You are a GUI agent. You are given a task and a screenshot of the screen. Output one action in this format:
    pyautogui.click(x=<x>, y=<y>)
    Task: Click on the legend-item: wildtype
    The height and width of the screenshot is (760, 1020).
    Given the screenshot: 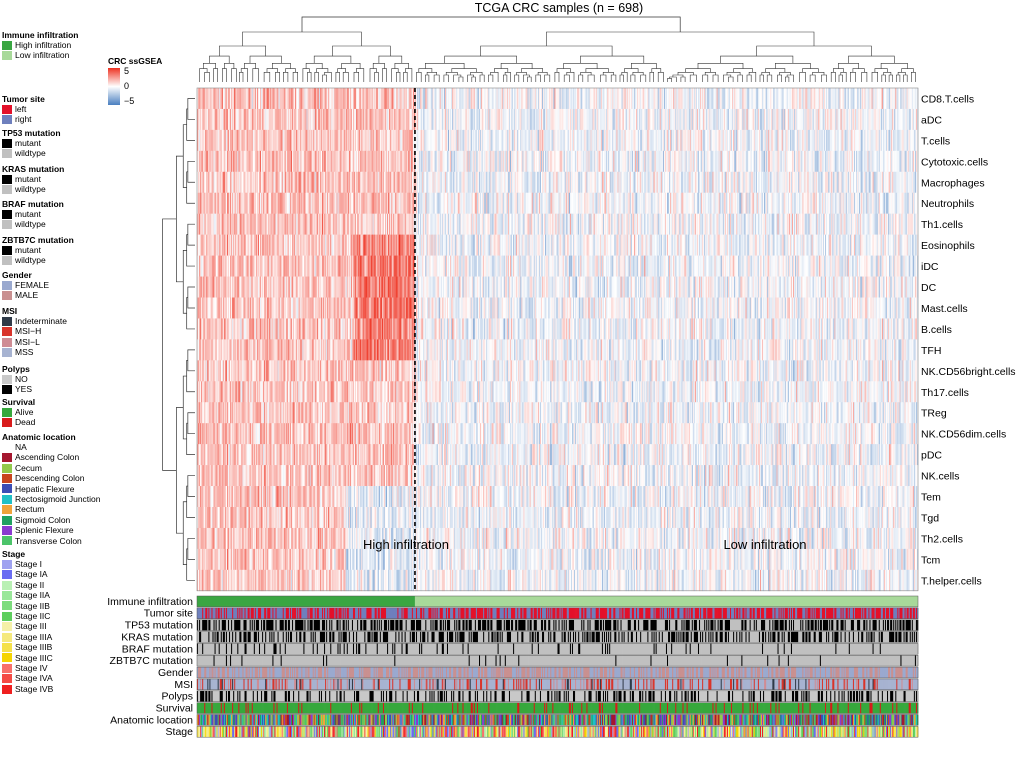 What is the action you would take?
    pyautogui.click(x=58, y=153)
    